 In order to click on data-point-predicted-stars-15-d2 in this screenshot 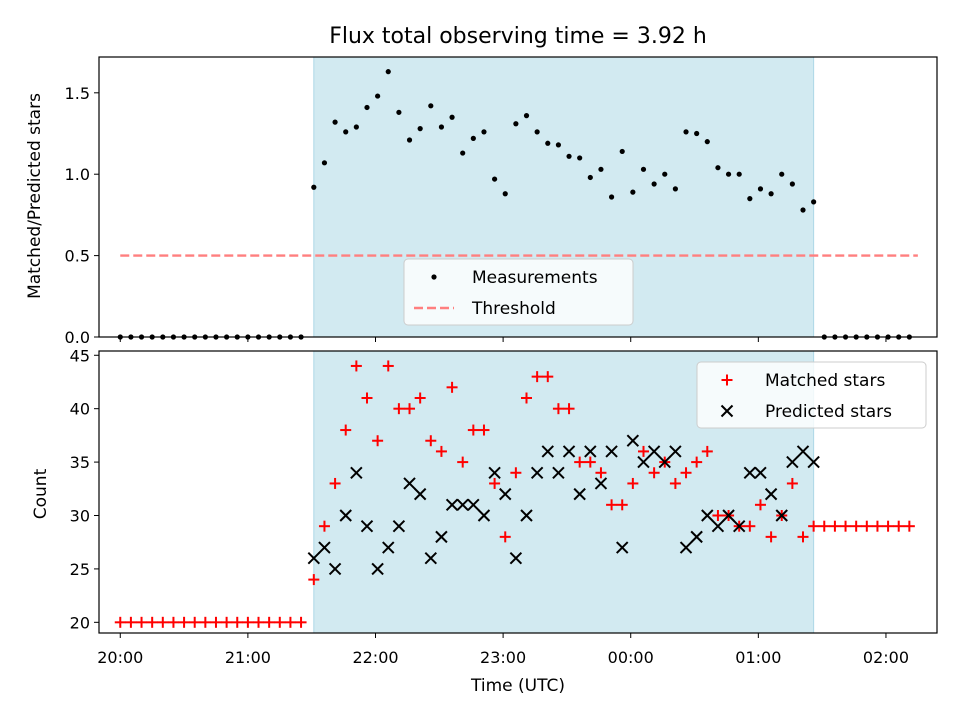, I will do `click(473, 505)`.